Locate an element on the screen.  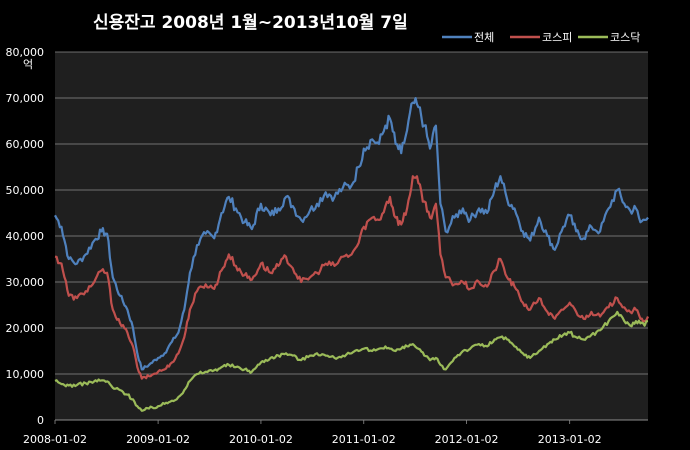
y-tick-label: 0 is located at coordinates (40, 420).